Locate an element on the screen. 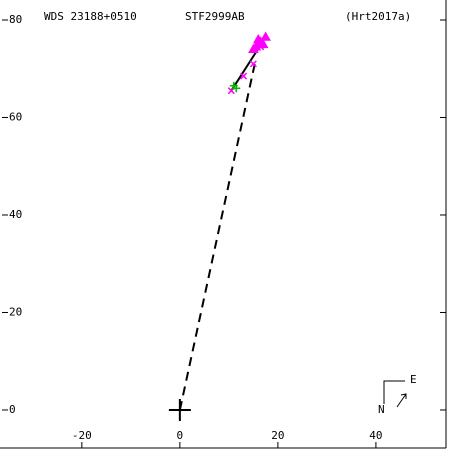  y-tick-label: 20 is located at coordinates (15, 311).